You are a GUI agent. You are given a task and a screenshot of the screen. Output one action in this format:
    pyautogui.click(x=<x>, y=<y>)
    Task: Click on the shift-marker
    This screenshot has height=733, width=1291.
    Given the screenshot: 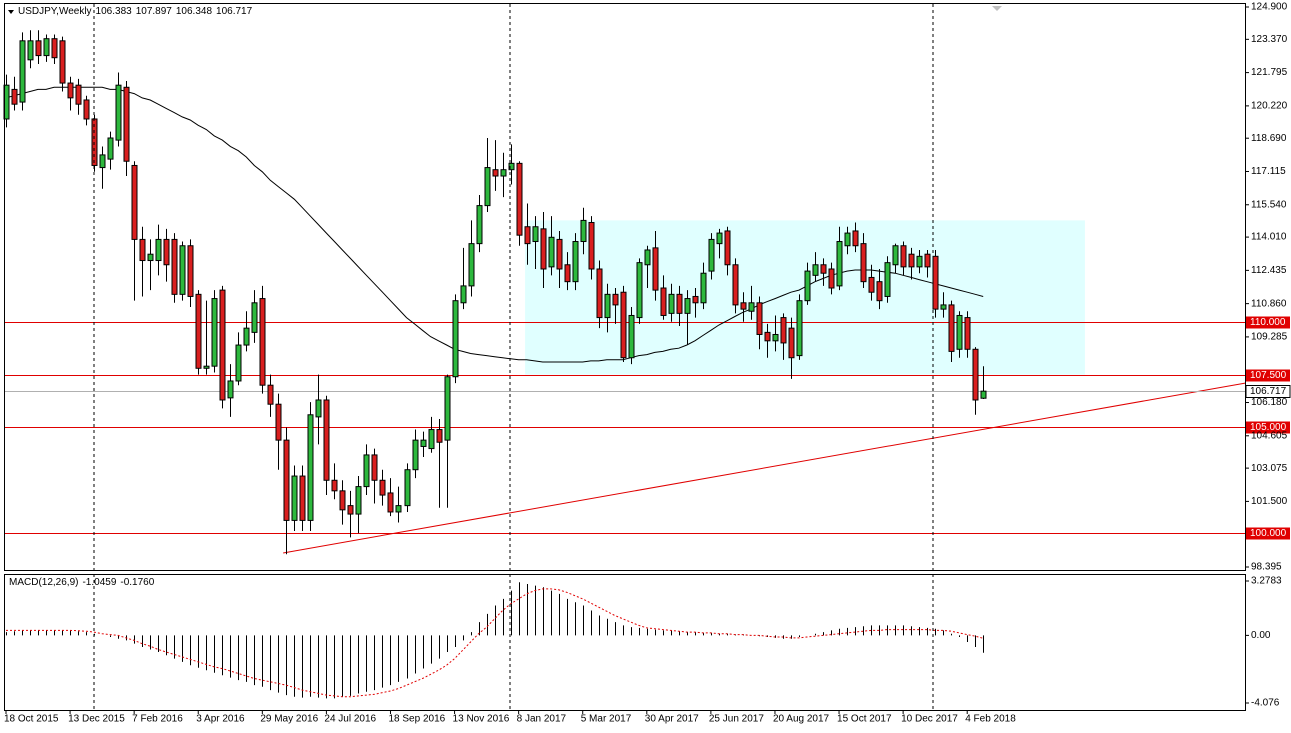 What is the action you would take?
    pyautogui.click(x=997, y=8)
    